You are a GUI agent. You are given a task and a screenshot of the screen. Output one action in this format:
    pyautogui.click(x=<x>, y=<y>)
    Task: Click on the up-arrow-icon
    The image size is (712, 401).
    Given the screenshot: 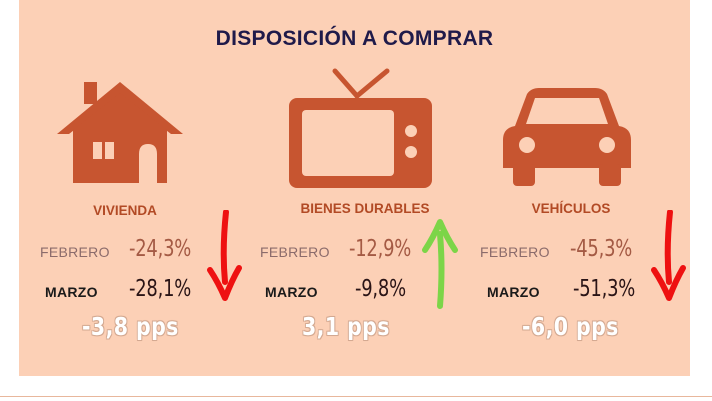 What is the action you would take?
    pyautogui.click(x=440, y=264)
    